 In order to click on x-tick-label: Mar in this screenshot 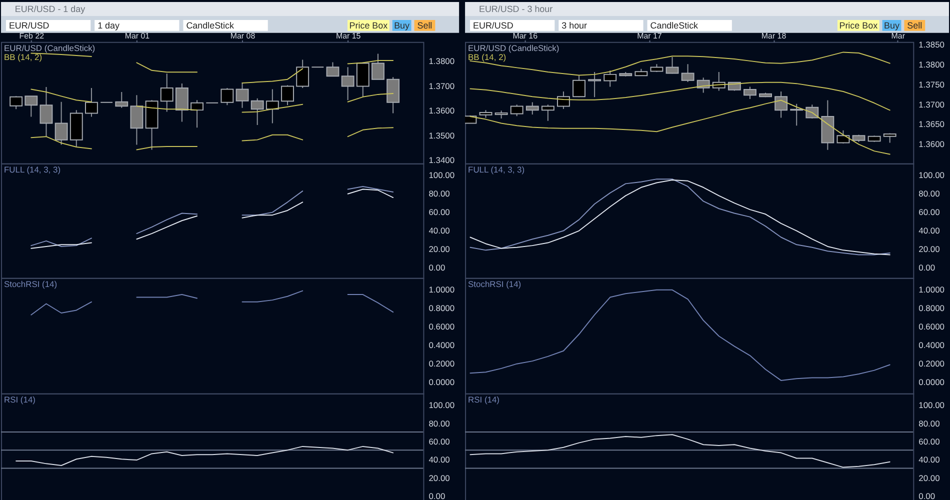, I will do `click(898, 35)`.